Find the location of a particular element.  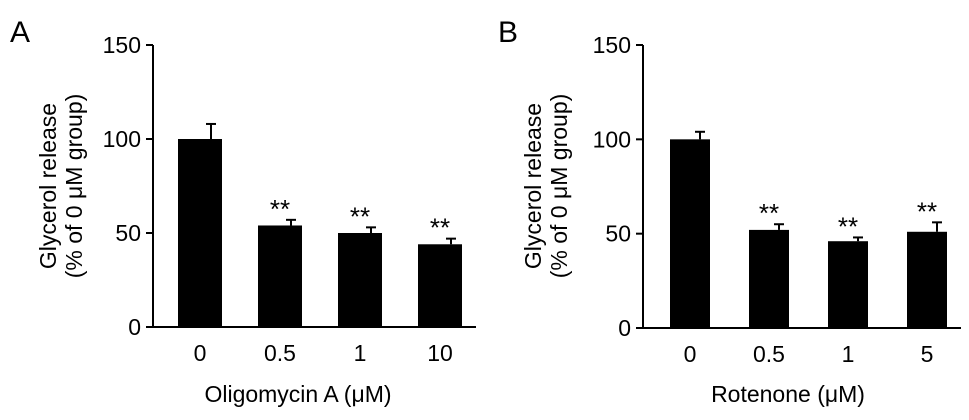

x-axis-label: Rotenone (μM) is located at coordinates (788, 394).